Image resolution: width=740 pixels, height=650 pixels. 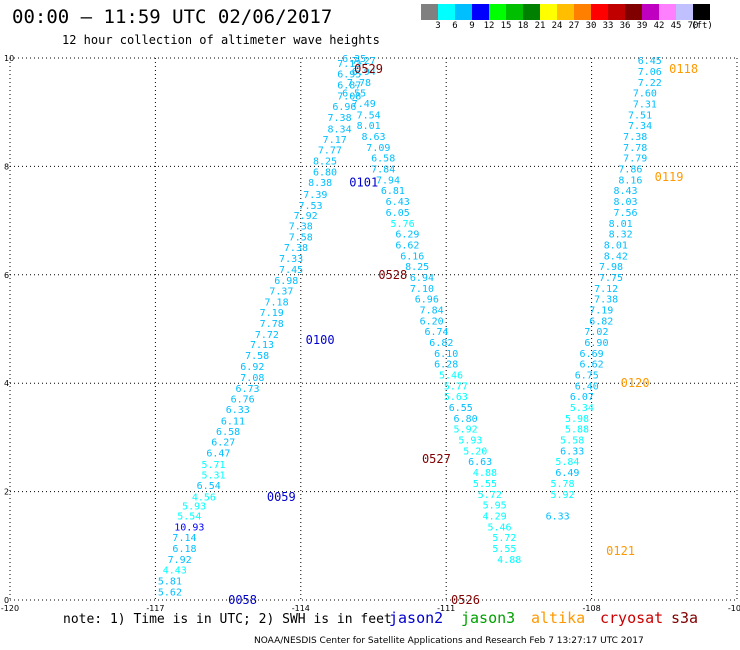 I want to click on color-scale-label: 15, so click(x=506, y=26).